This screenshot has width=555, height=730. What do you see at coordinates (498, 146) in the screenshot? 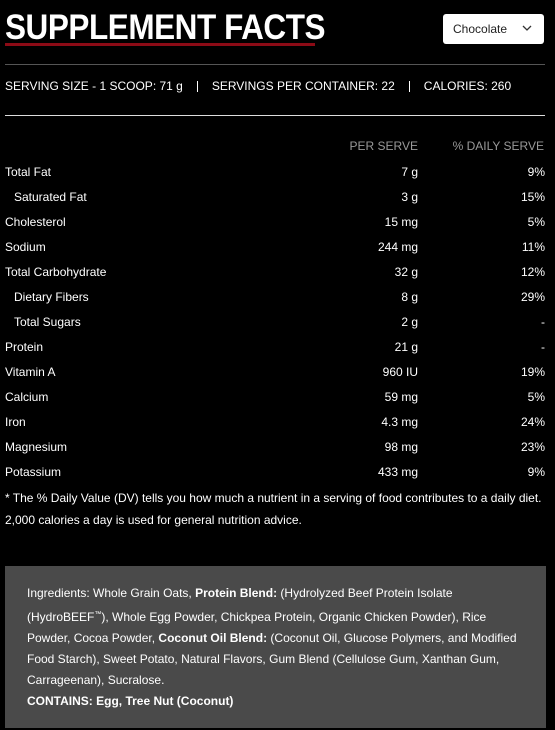
I see `column-header: % DAILY SERVE` at bounding box center [498, 146].